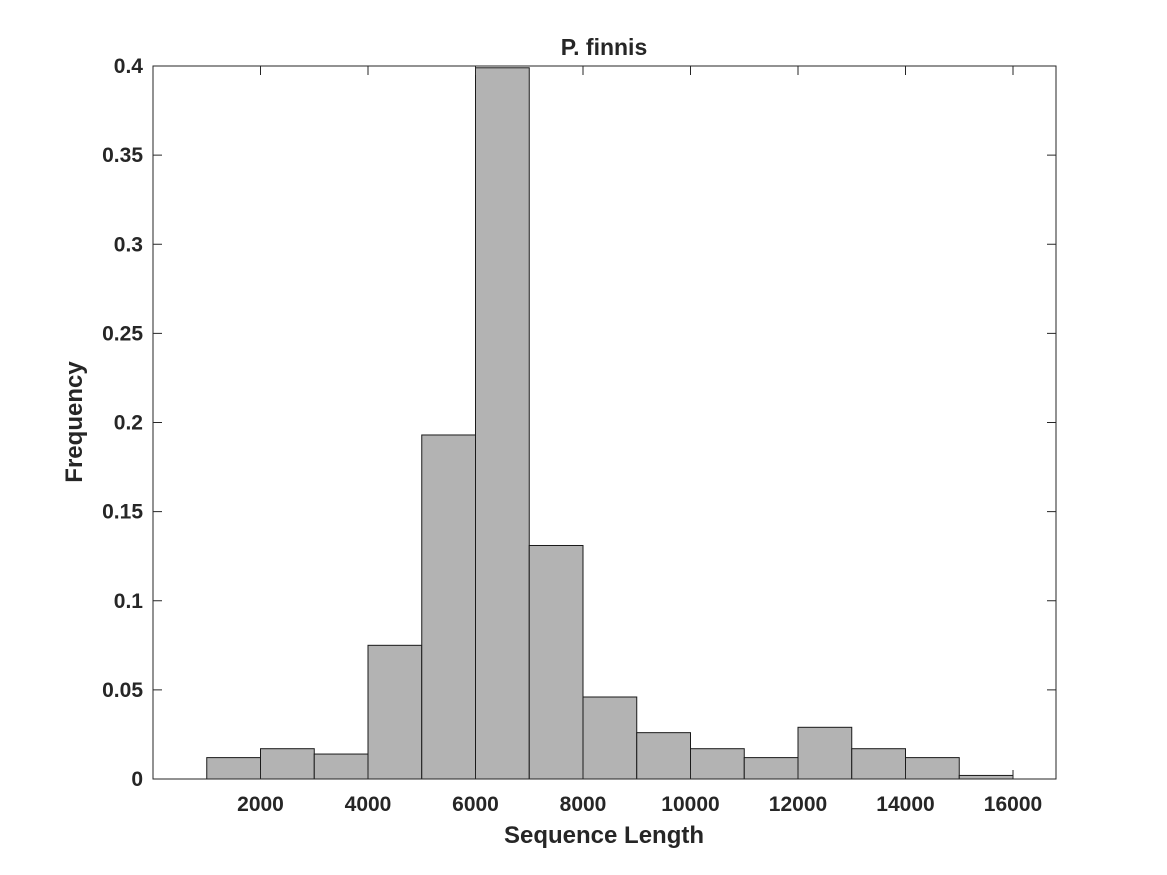 The width and height of the screenshot is (1167, 875). Describe the element at coordinates (690, 804) in the screenshot. I see `x-tick-label: 10000` at that location.